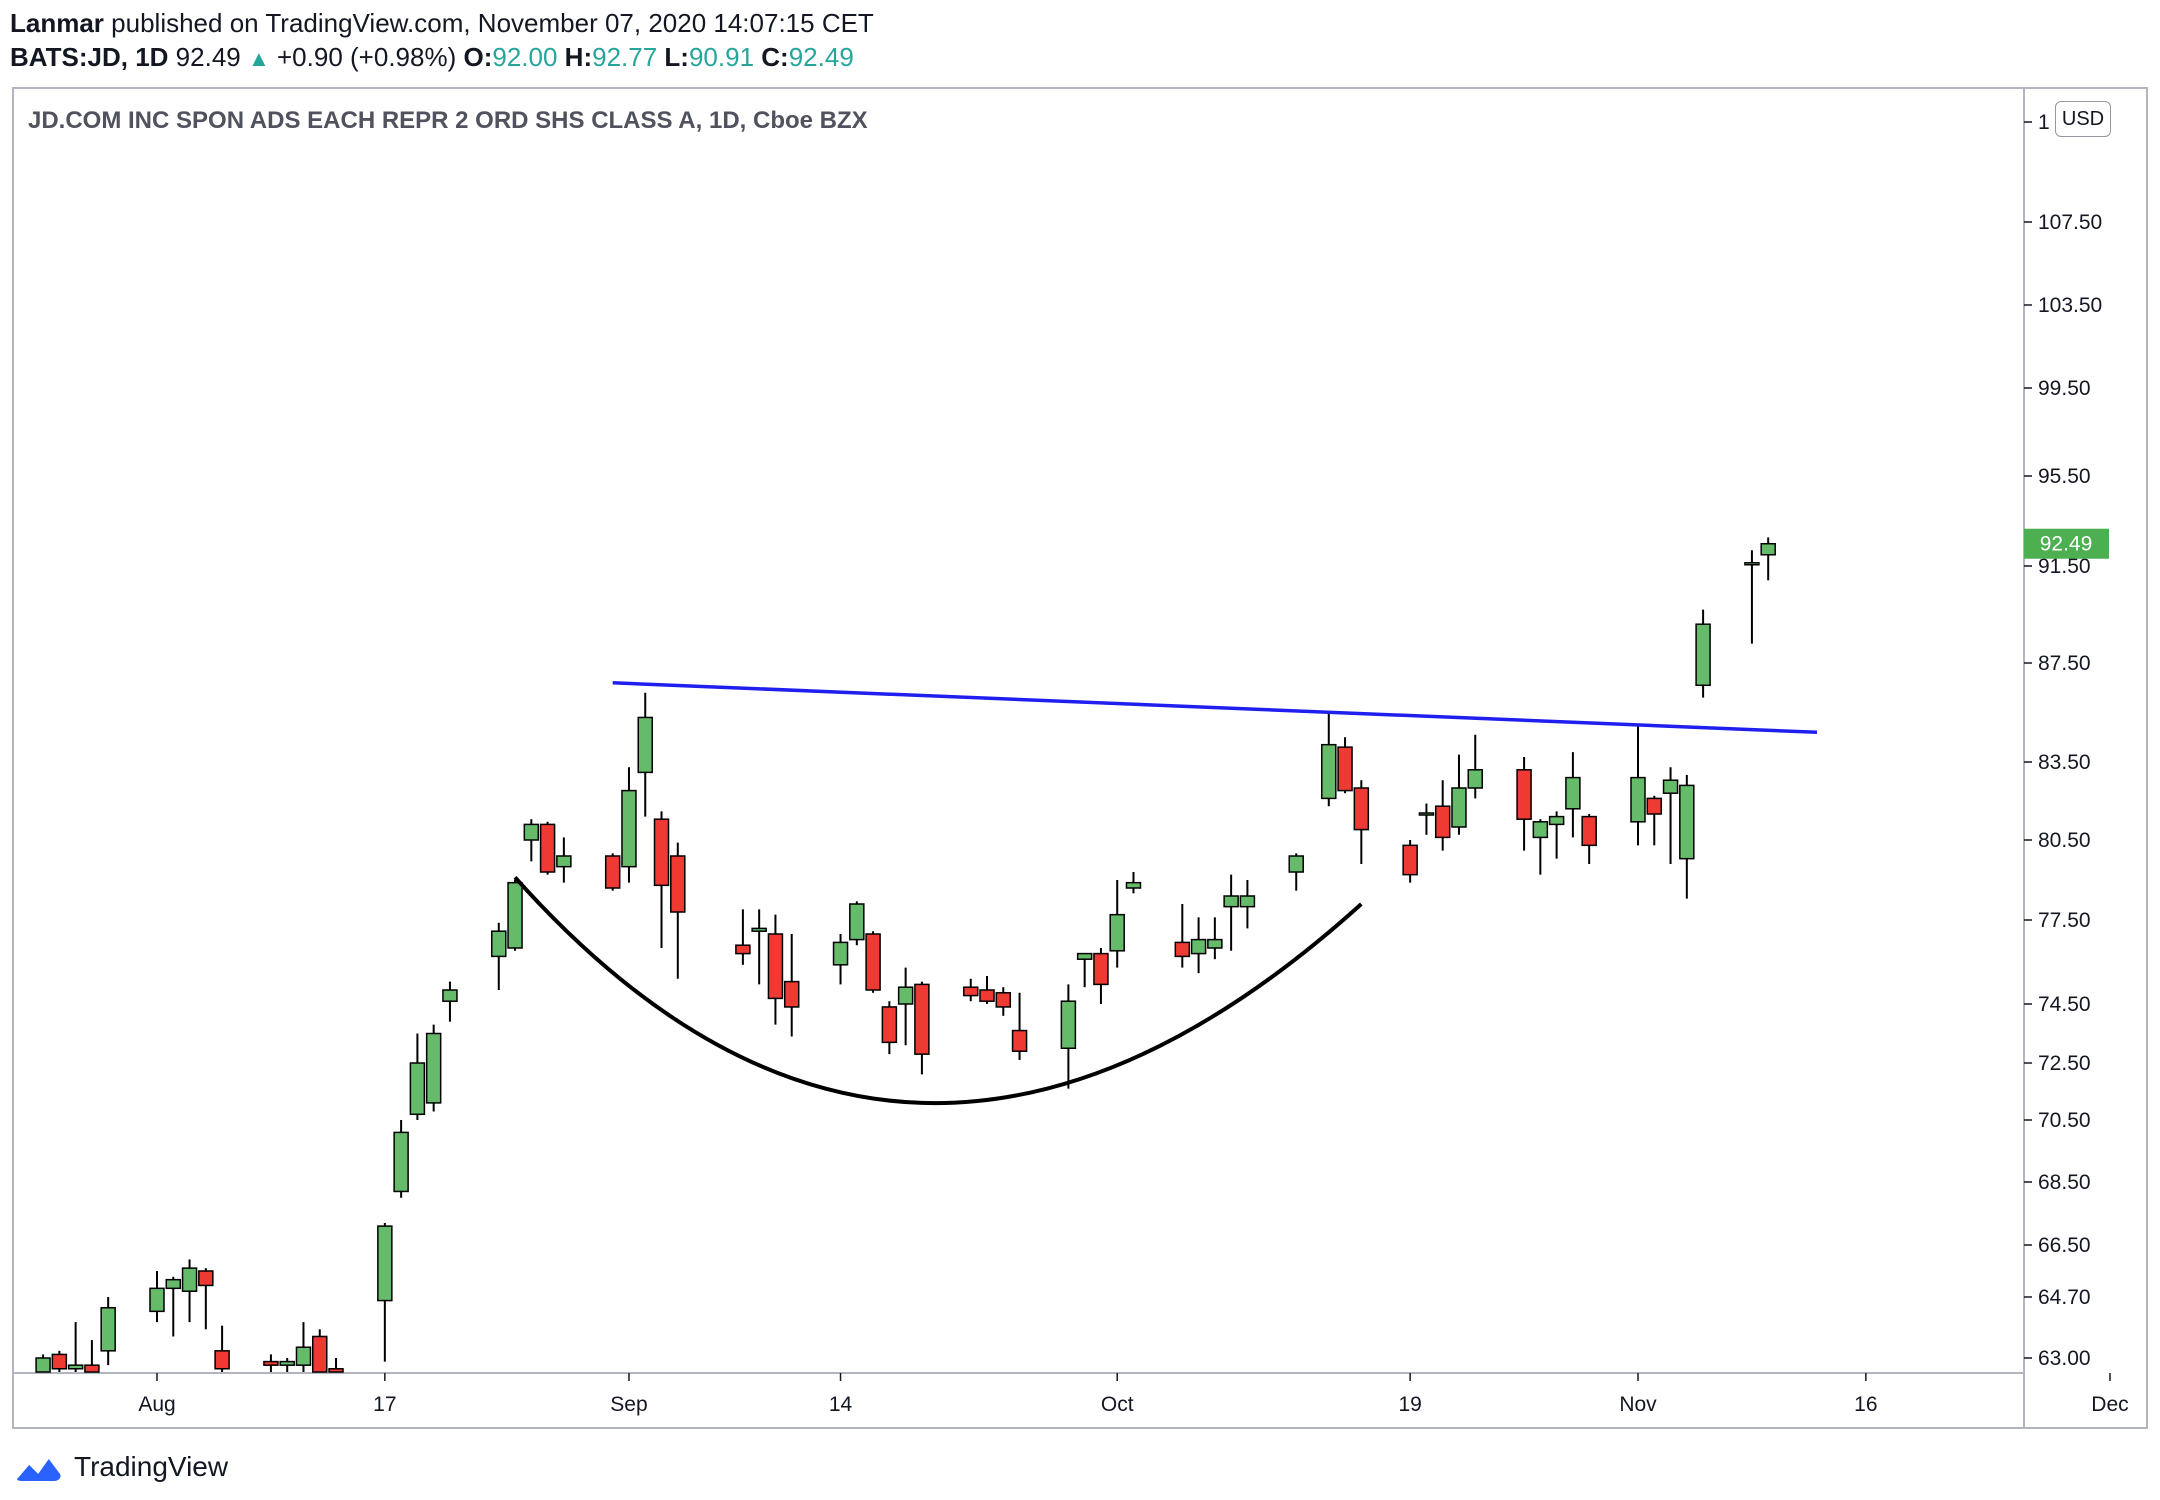 This screenshot has height=1500, width=2160. What do you see at coordinates (628, 1404) in the screenshot?
I see `time-tick-label: Sep` at bounding box center [628, 1404].